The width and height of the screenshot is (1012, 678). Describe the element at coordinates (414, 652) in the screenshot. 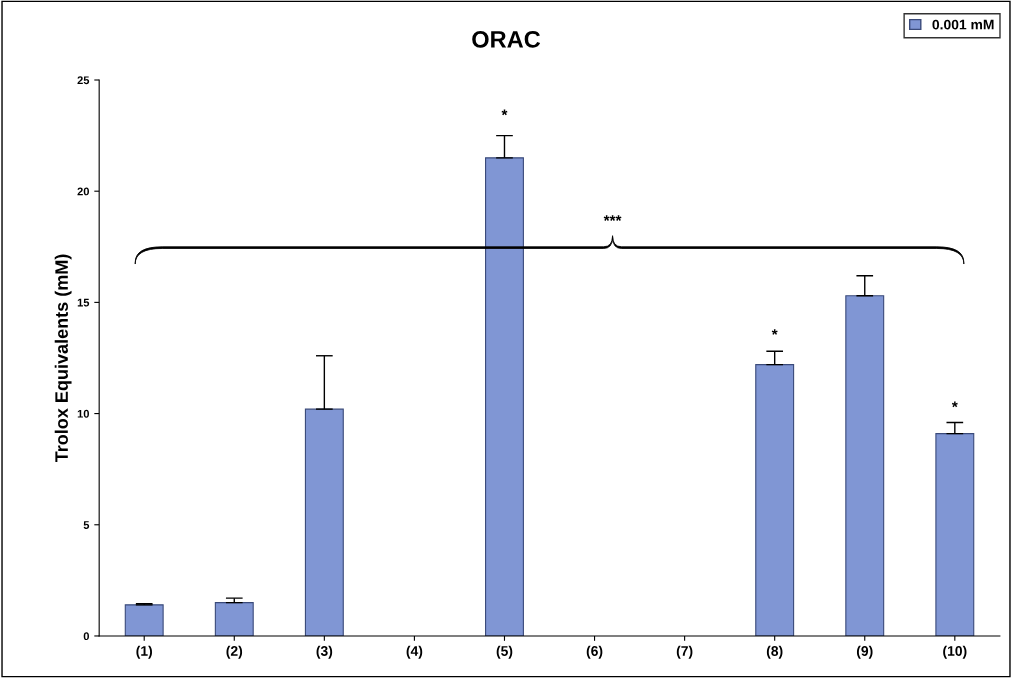

I see `x-tick-label: (4)` at that location.